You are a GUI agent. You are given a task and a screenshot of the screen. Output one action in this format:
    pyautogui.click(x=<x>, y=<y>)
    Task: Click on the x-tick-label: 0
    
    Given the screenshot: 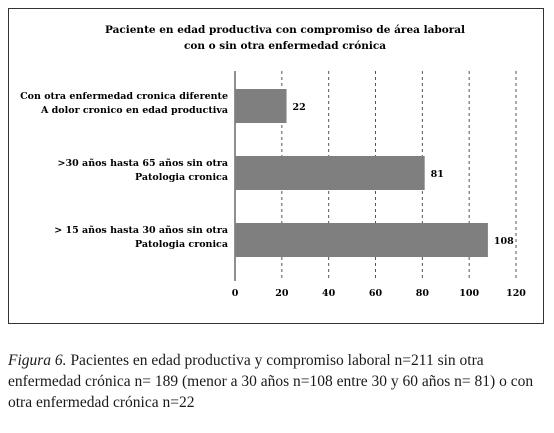 What is the action you would take?
    pyautogui.click(x=235, y=293)
    